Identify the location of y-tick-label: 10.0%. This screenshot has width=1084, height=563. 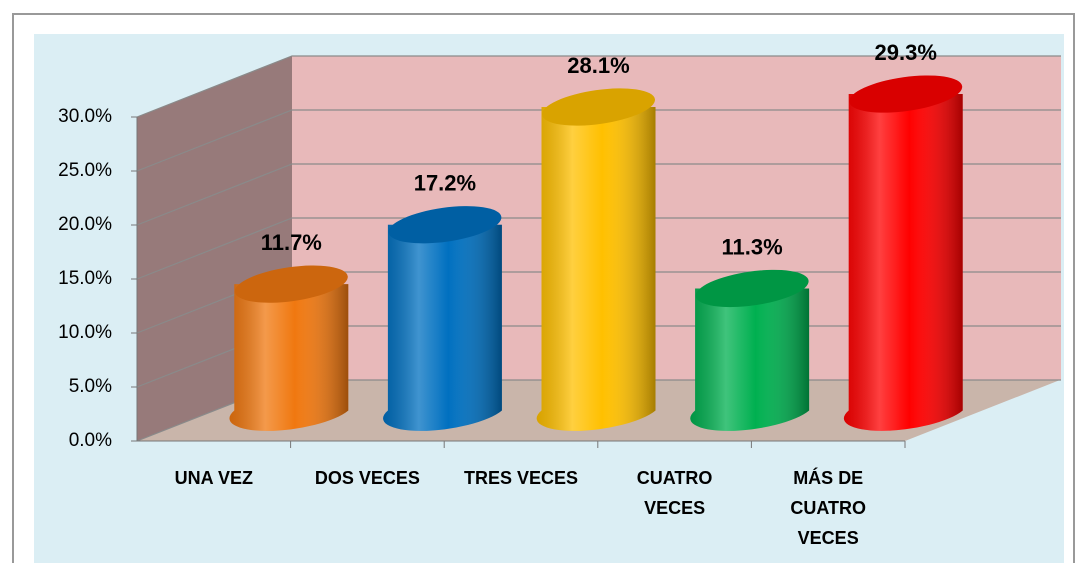
(85, 332).